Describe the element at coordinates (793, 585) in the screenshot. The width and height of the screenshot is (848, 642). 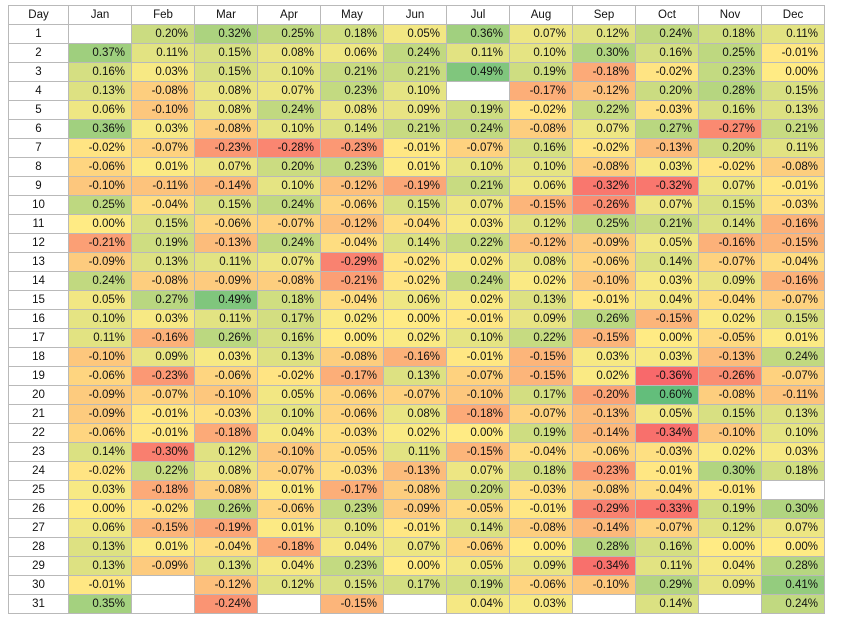
I see `heatmap-cell: 0.41%` at that location.